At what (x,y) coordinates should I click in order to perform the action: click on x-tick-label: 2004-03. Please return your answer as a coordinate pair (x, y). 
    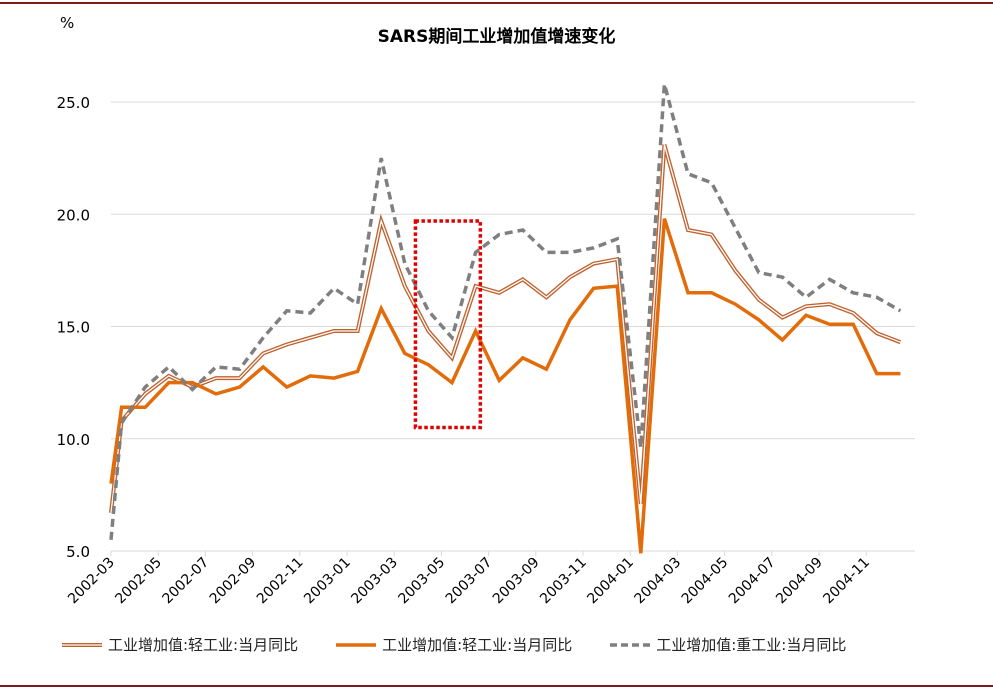
    Looking at the image, I should click on (658, 581).